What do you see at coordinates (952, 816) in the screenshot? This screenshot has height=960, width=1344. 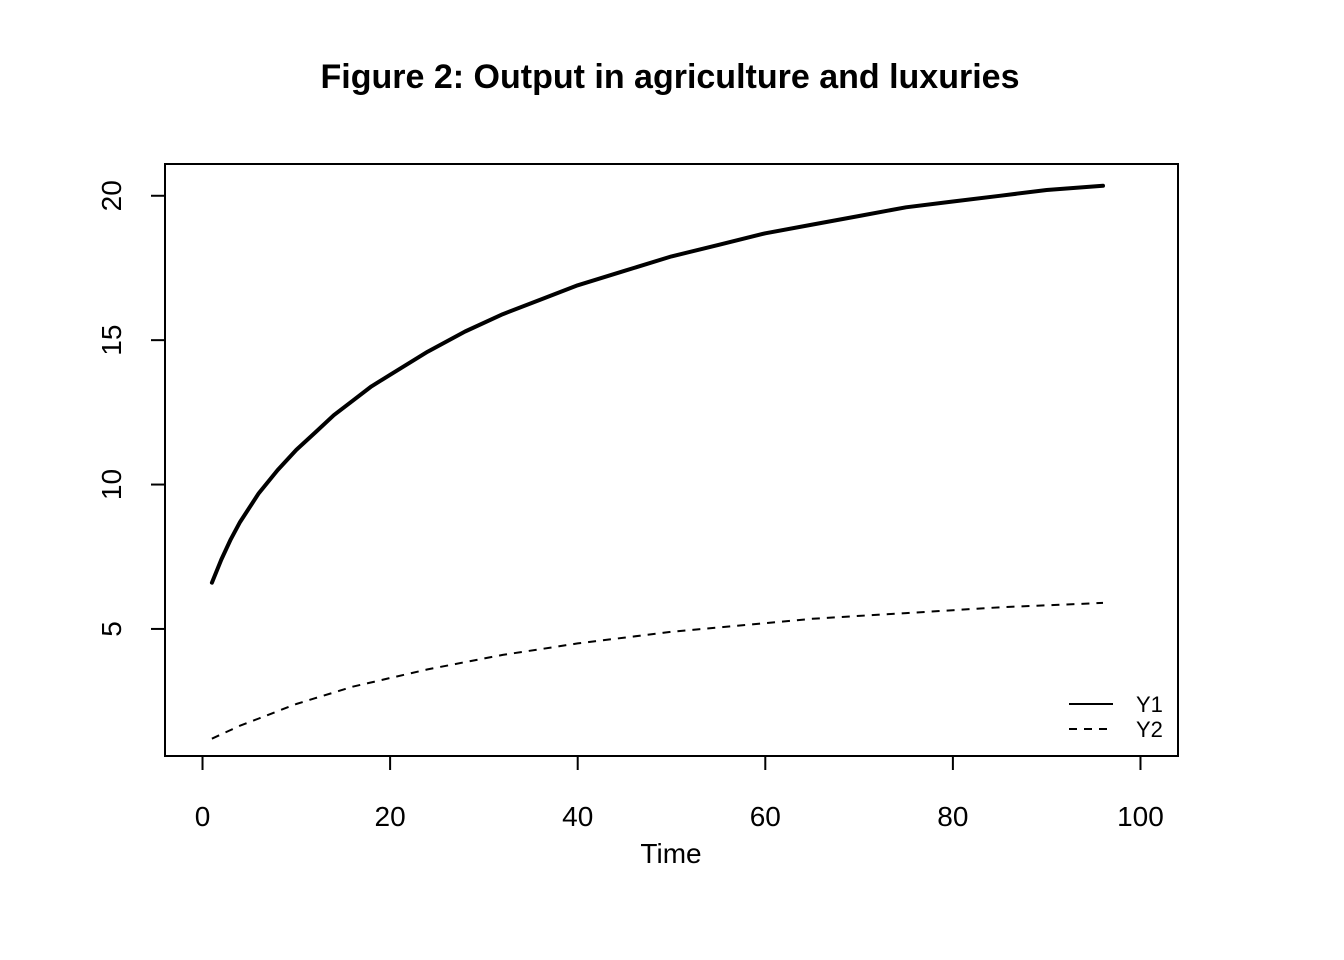 I see `x-tick-label: 80` at bounding box center [952, 816].